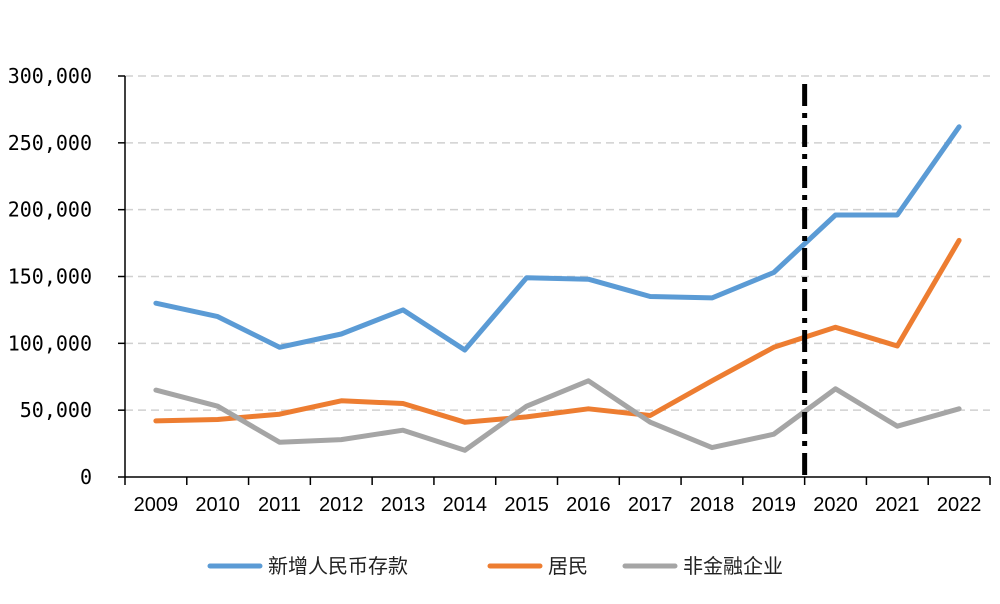 This screenshot has height=604, width=1000. Describe the element at coordinates (86, 477) in the screenshot. I see `y-tick-label: 0` at that location.